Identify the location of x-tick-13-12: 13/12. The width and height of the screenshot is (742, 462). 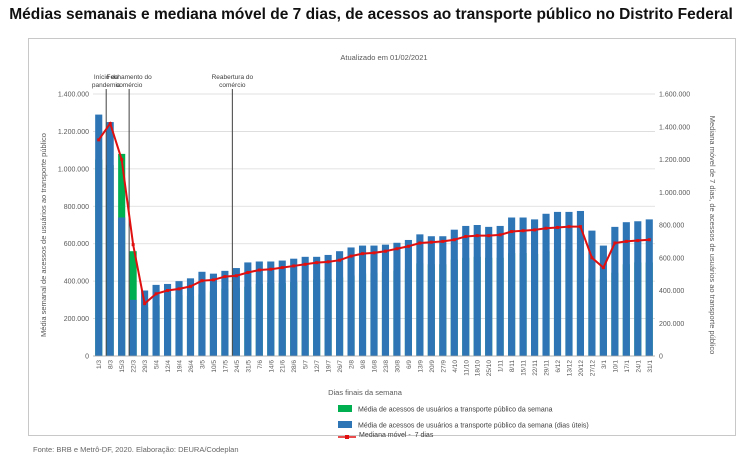
(569, 368).